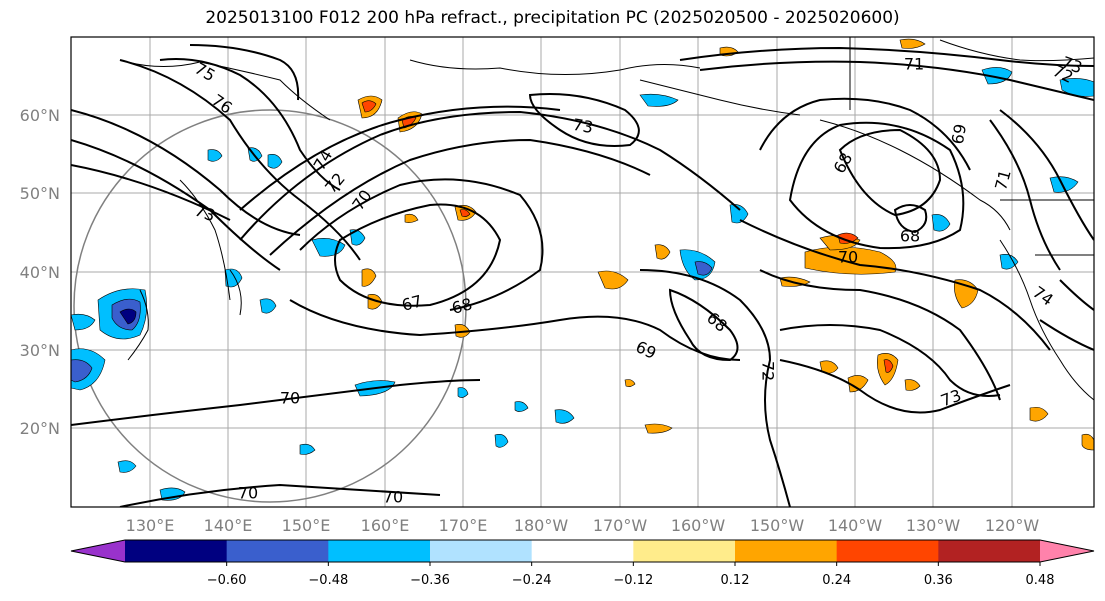 This screenshot has height=601, width=1105. Describe the element at coordinates (412, 303) in the screenshot. I see `contour-label: 67` at that location.